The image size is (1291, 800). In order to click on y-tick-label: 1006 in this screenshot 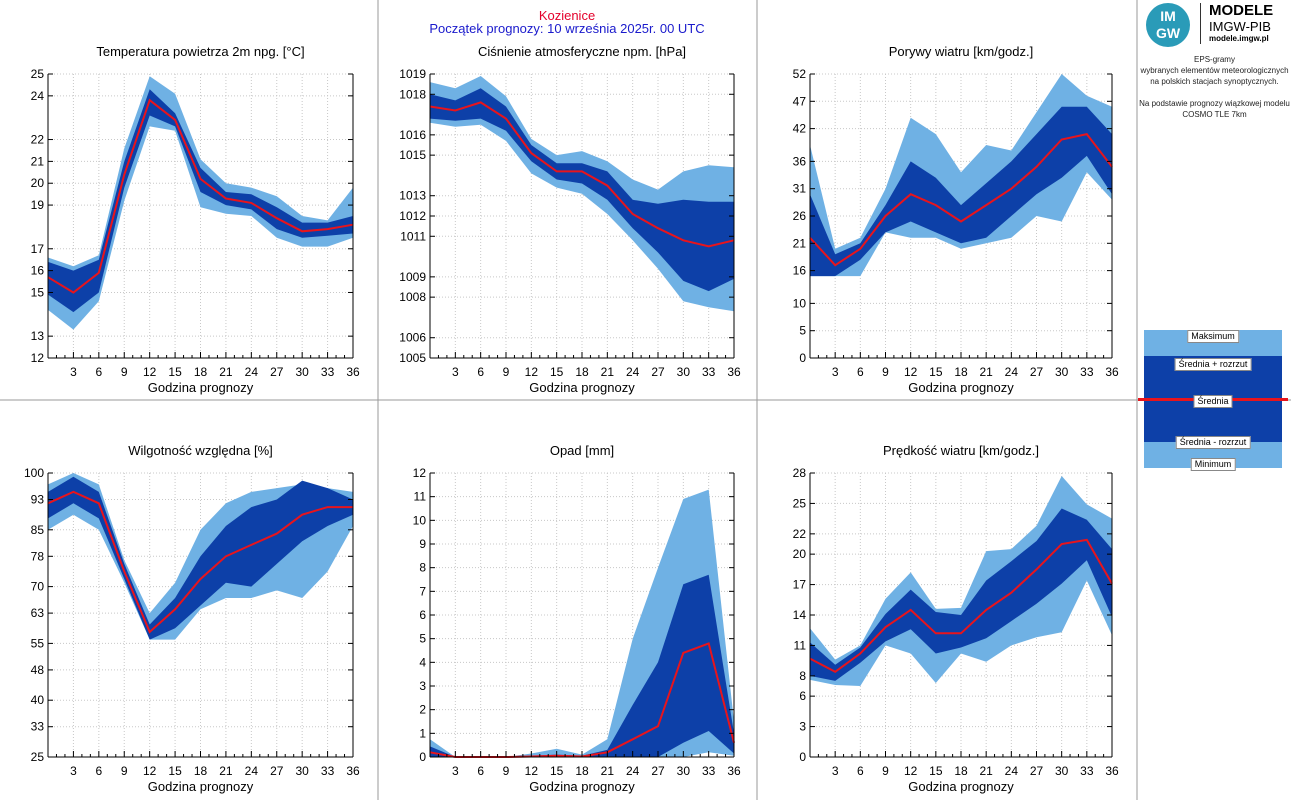, I will do `click(412, 338)`.